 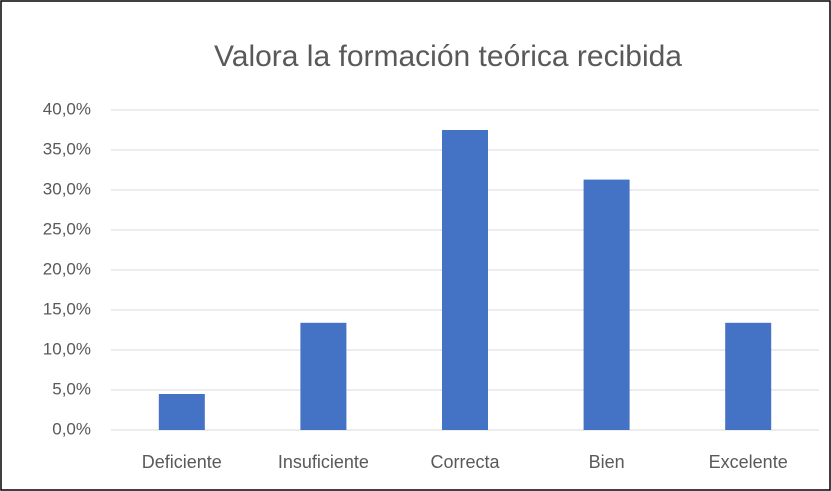 I want to click on x-tick-label: Insuficiente, so click(x=323, y=462).